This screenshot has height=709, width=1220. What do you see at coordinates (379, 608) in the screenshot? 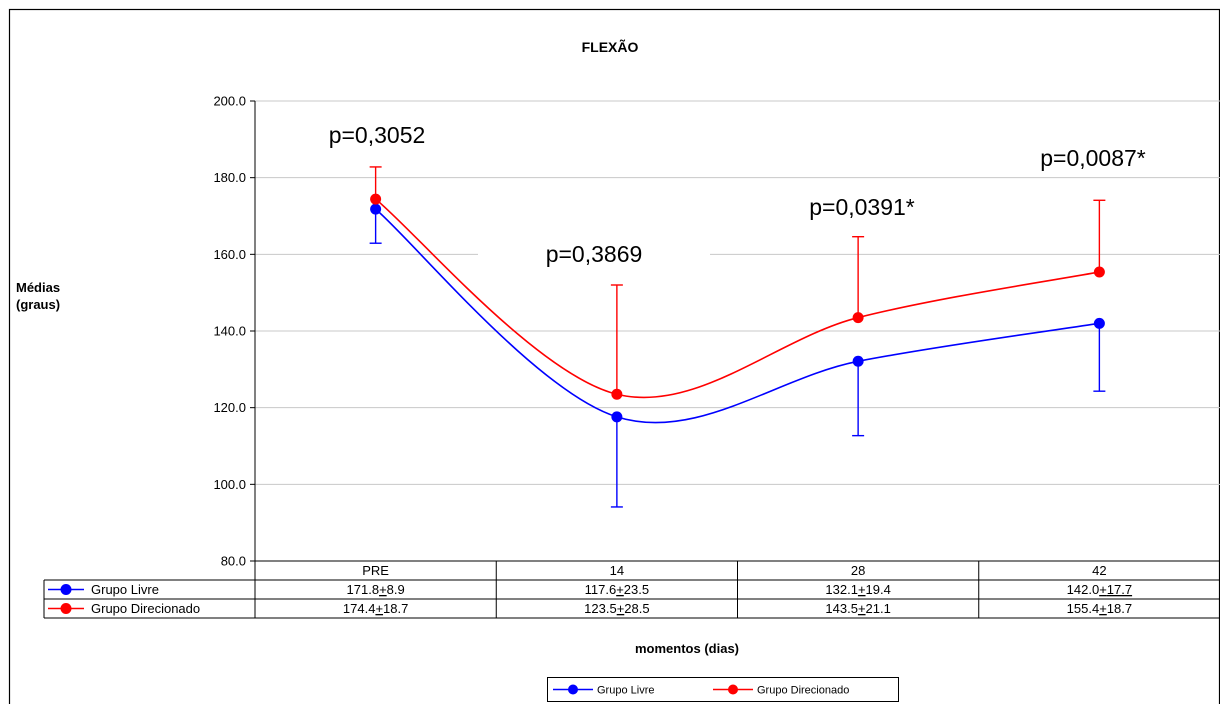
I see `table-cell-plusminus-1-0: +` at bounding box center [379, 608].